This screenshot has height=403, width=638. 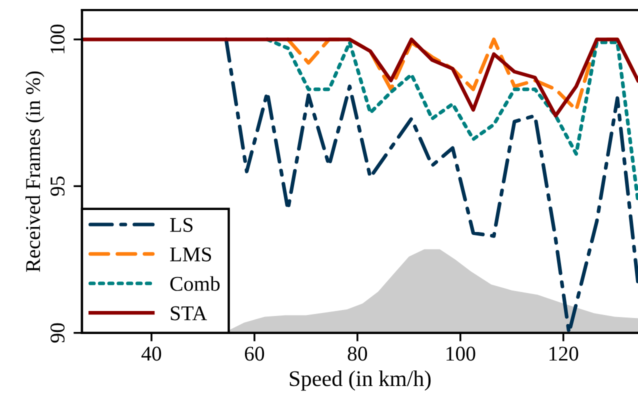 What do you see at coordinates (254, 353) in the screenshot?
I see `x-tick-label: 60` at bounding box center [254, 353].